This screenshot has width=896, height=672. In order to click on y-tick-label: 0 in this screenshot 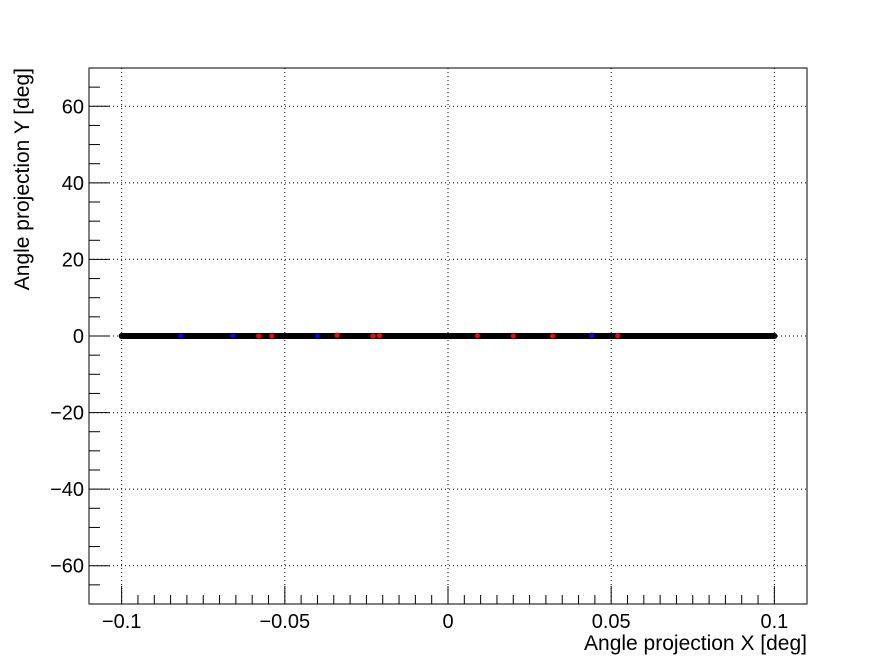, I will do `click(78, 337)`.